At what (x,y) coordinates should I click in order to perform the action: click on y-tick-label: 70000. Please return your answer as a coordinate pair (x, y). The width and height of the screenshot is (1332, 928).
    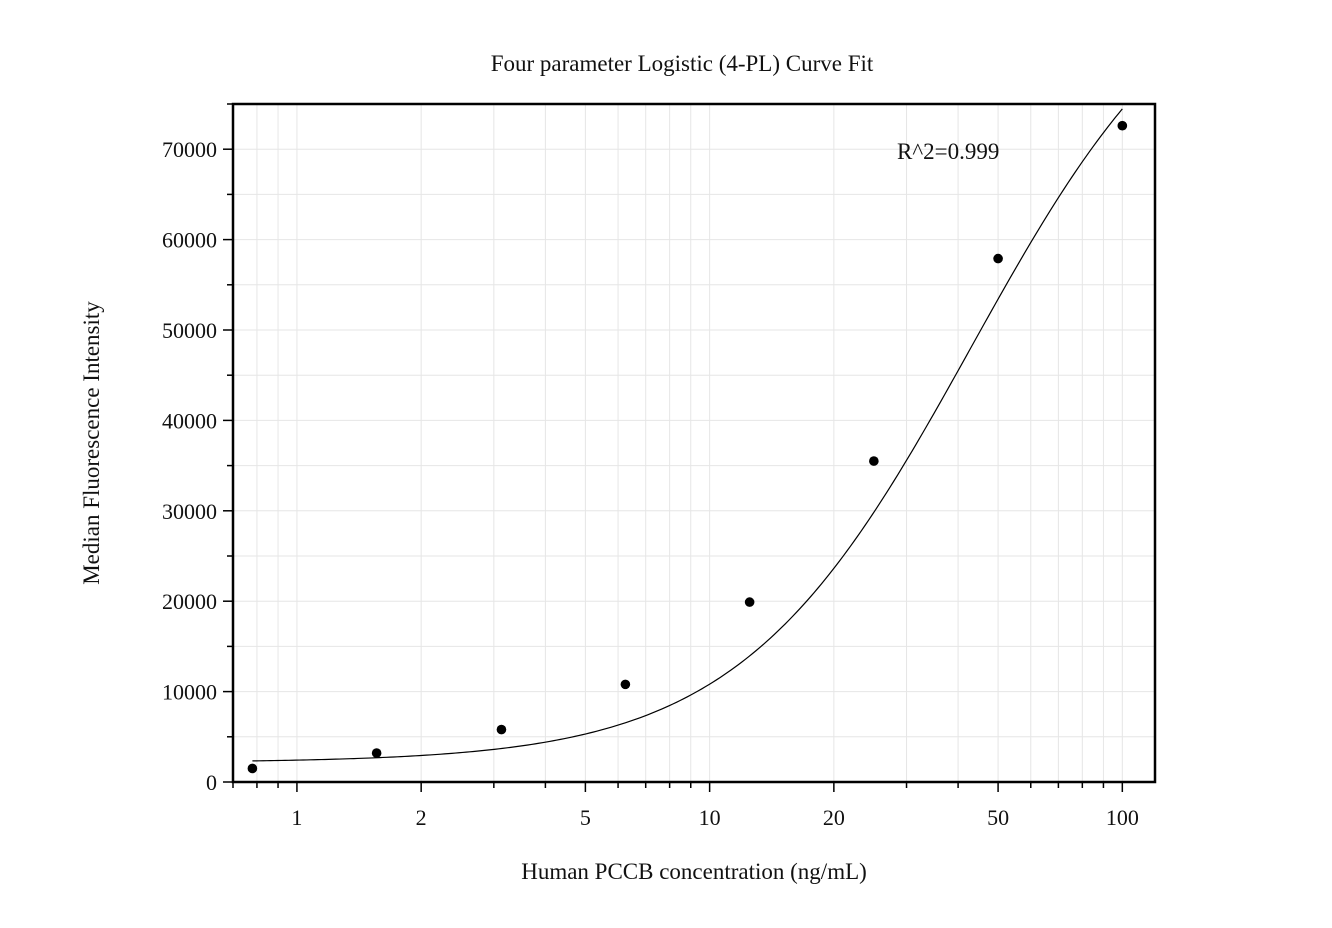
    Looking at the image, I should click on (189, 149).